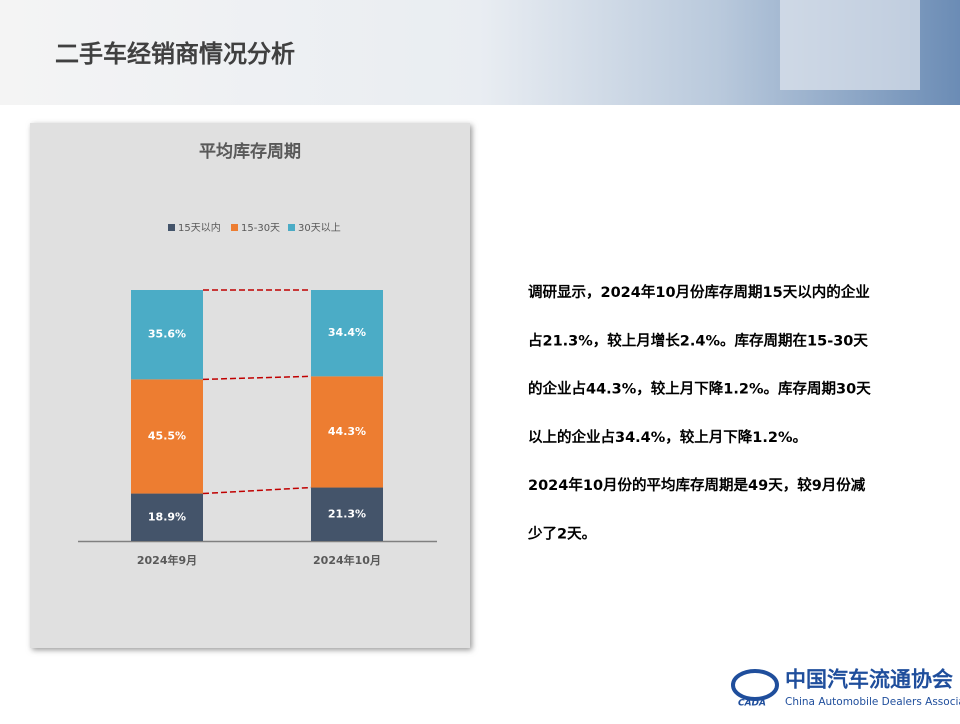  Describe the element at coordinates (698, 340) in the screenshot. I see `paragraph-line: 占21.3%，较上月增长2.4%。库存周期在15-30天` at that location.